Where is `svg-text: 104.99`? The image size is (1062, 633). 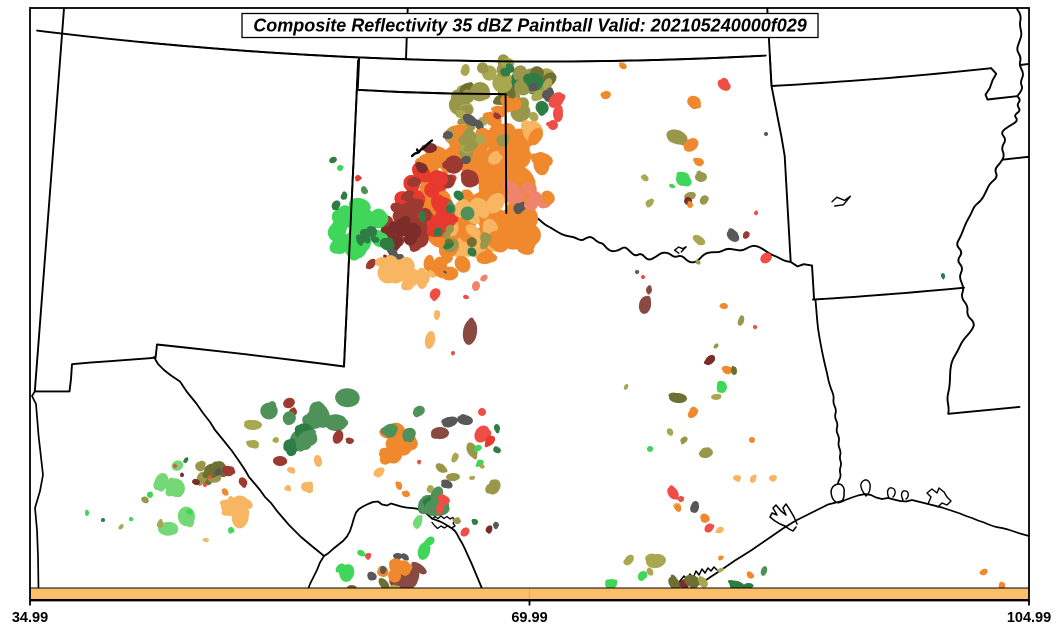
svg-text: 104.99 is located at coordinates (1029, 618).